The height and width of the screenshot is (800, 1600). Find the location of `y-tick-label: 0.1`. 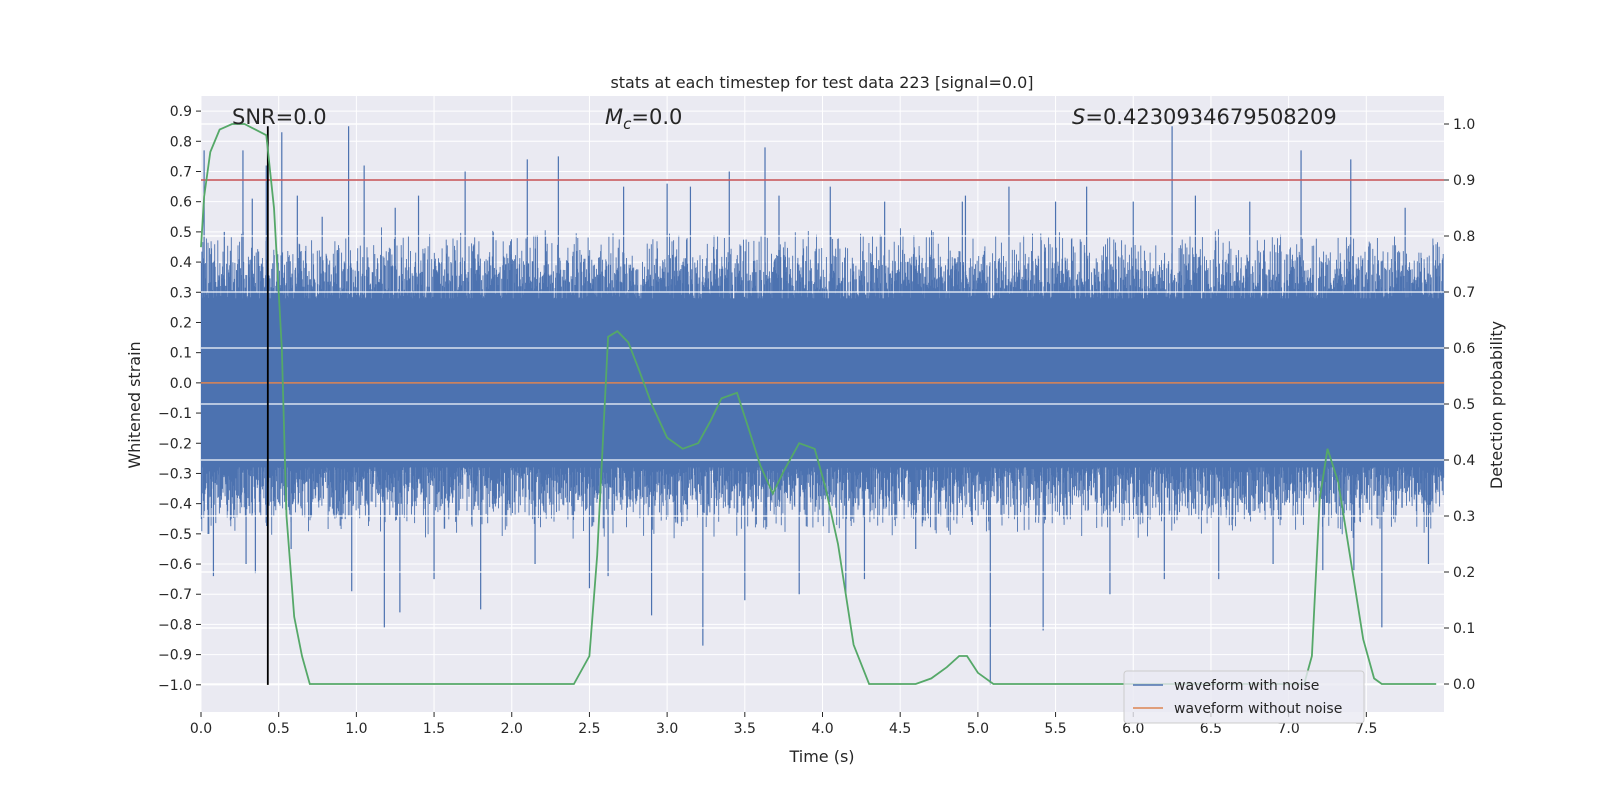

y-tick-label: 0.1 is located at coordinates (181, 354).